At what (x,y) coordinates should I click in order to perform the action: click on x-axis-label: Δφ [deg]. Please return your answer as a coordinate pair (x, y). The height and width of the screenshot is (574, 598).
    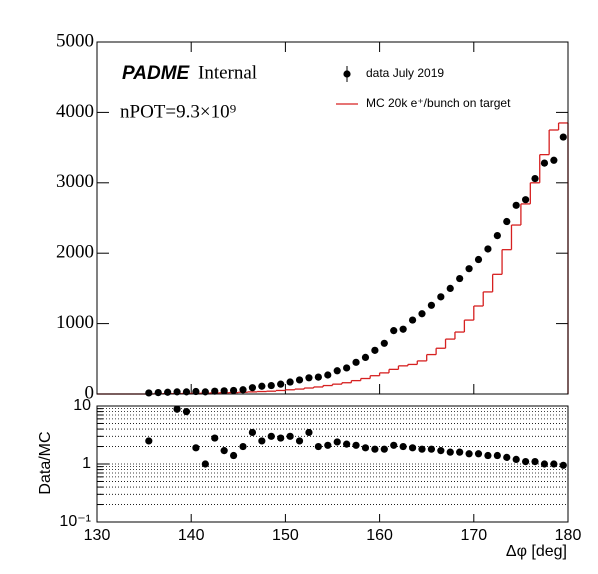
    Looking at the image, I should click on (536, 551).